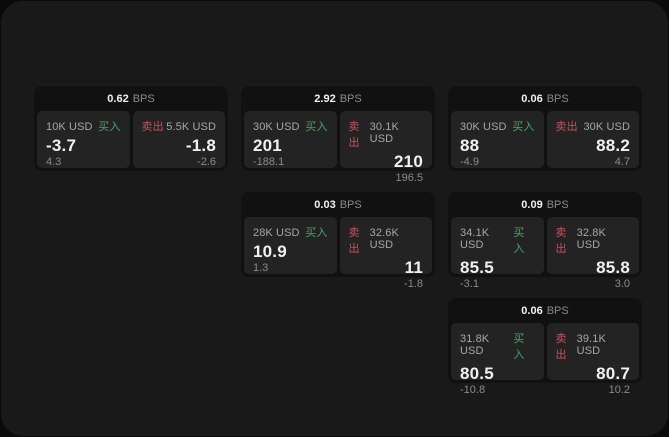 The width and height of the screenshot is (669, 437). What do you see at coordinates (592, 139) in the screenshot?
I see `sell-quote-cell: 卖出 30K USD 88.2 4.7` at bounding box center [592, 139].